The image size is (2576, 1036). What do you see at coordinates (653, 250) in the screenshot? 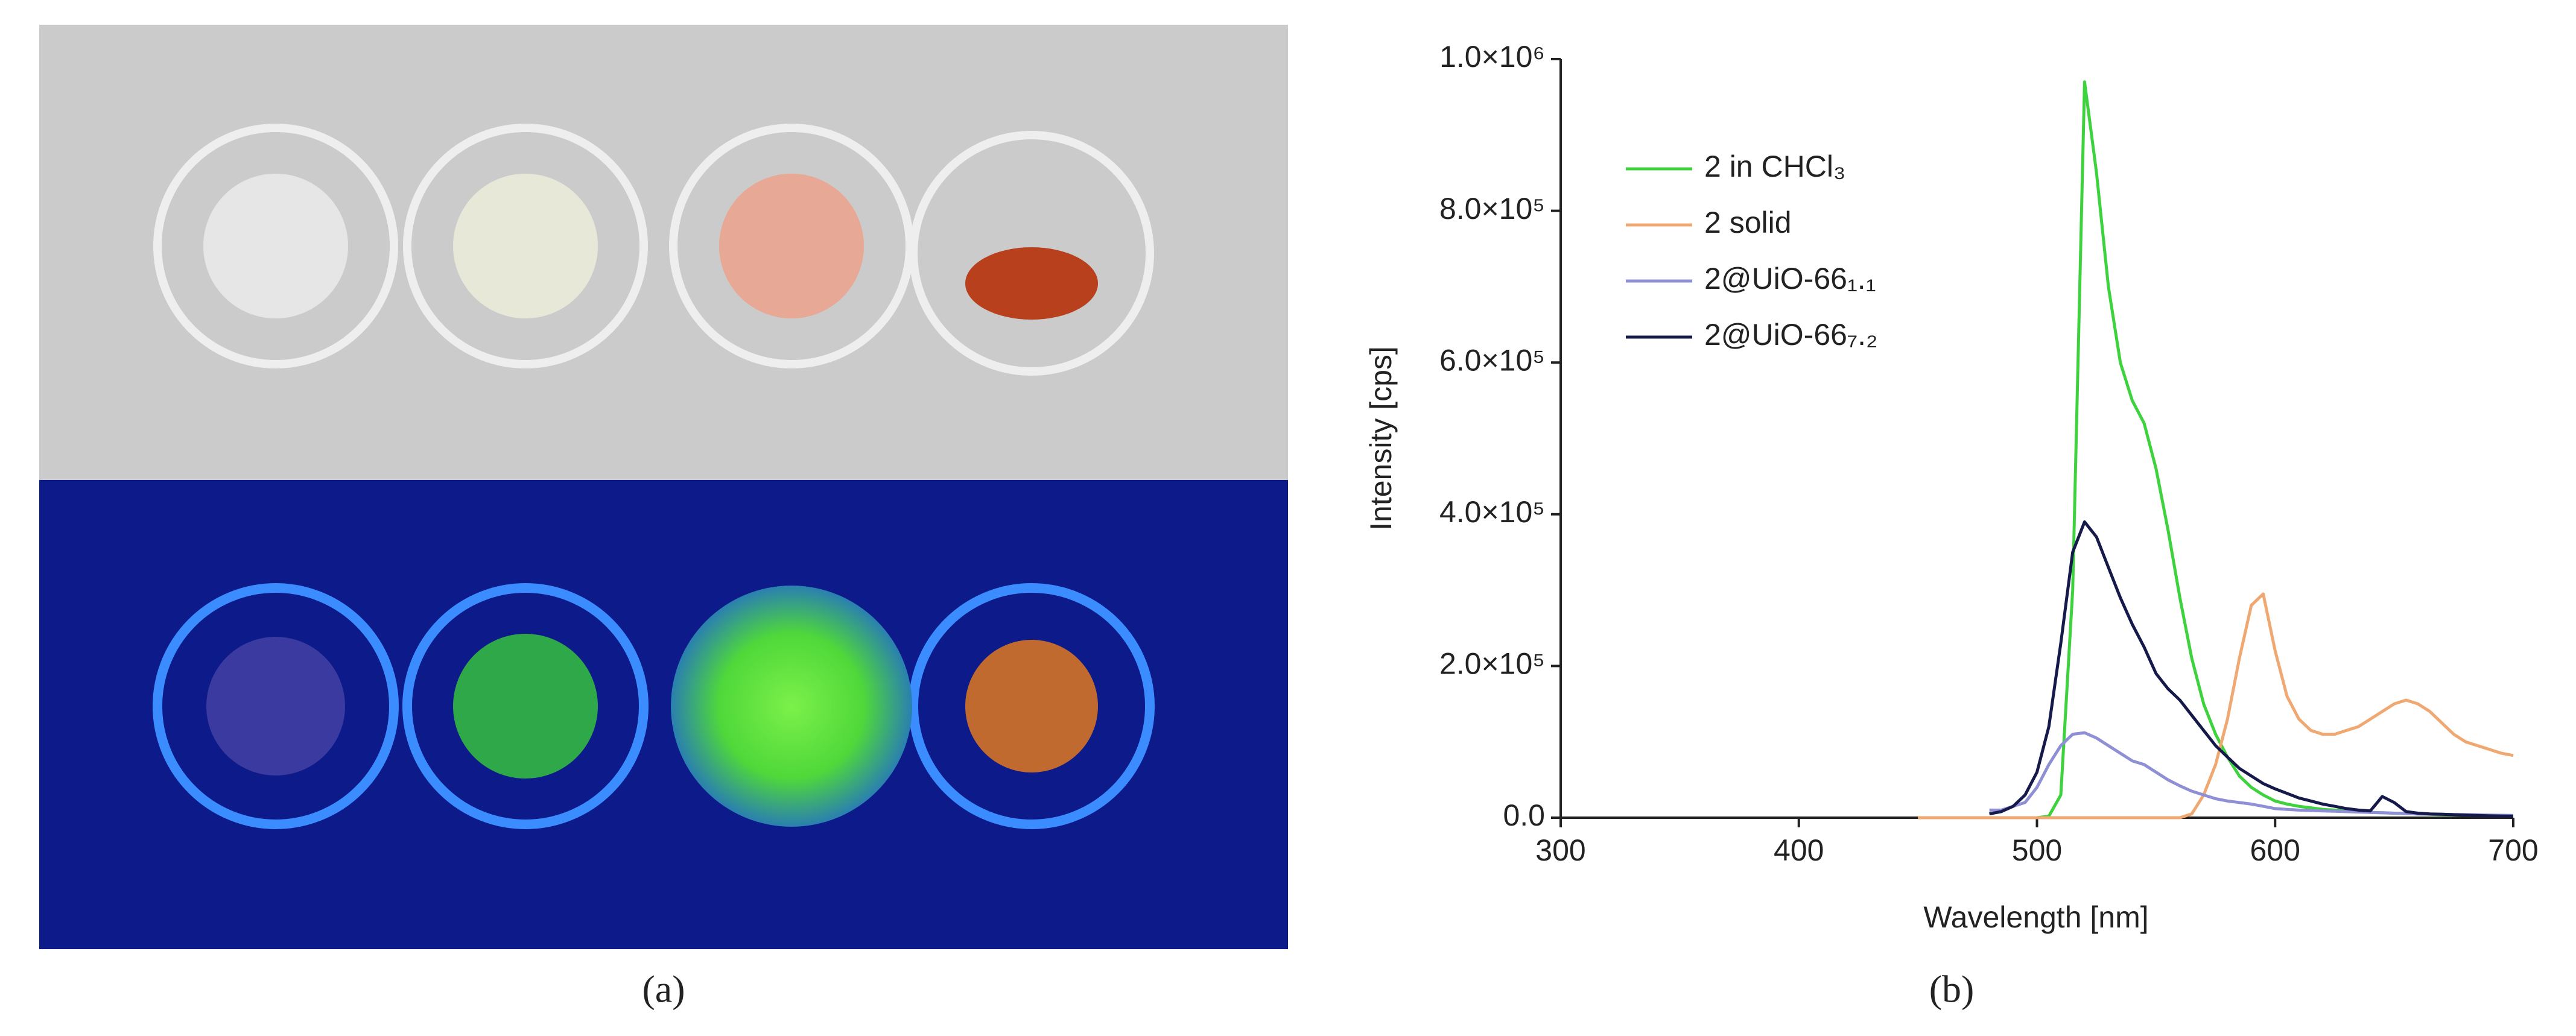
I see `vials-daylight` at bounding box center [653, 250].